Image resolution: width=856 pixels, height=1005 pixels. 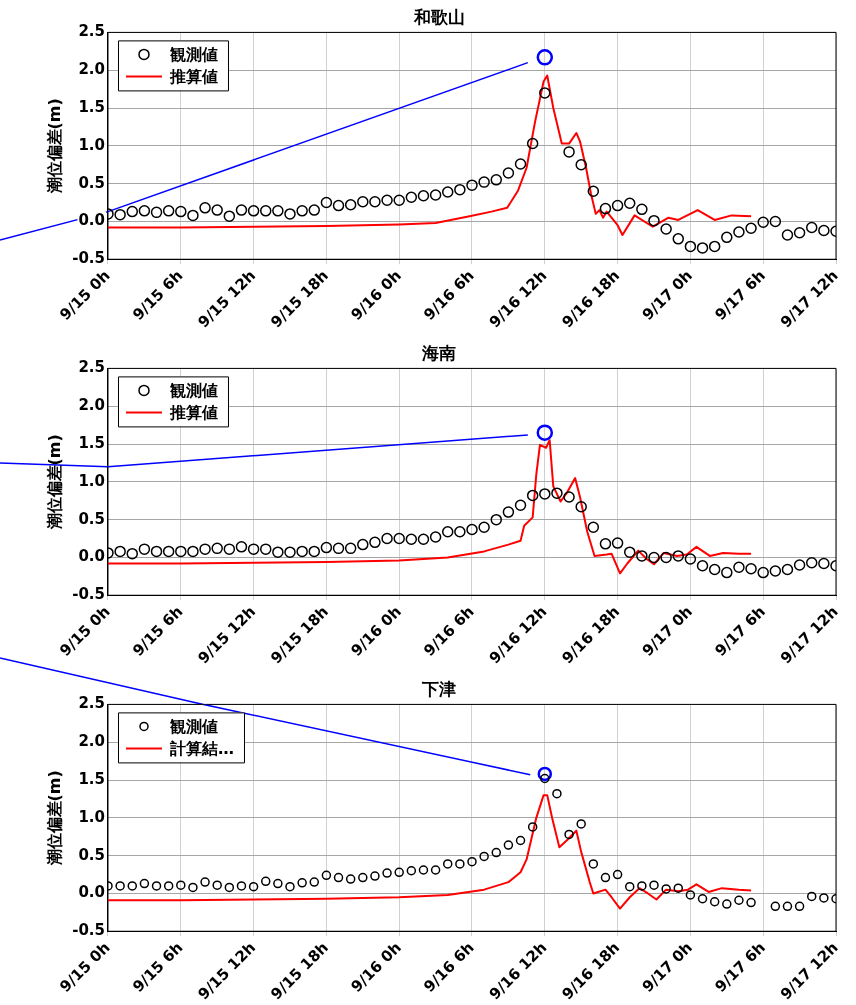 I want to click on chart-title: 下津, so click(x=438, y=688).